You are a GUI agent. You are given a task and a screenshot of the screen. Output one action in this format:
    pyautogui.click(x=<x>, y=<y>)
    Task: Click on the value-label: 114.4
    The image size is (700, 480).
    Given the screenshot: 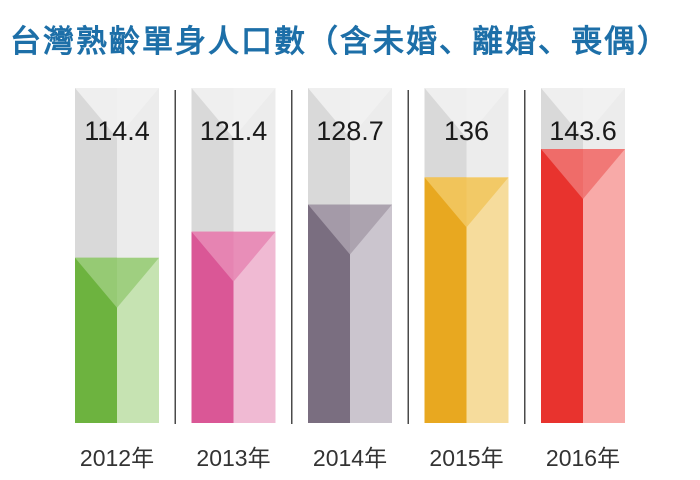 What is the action you would take?
    pyautogui.click(x=117, y=131)
    